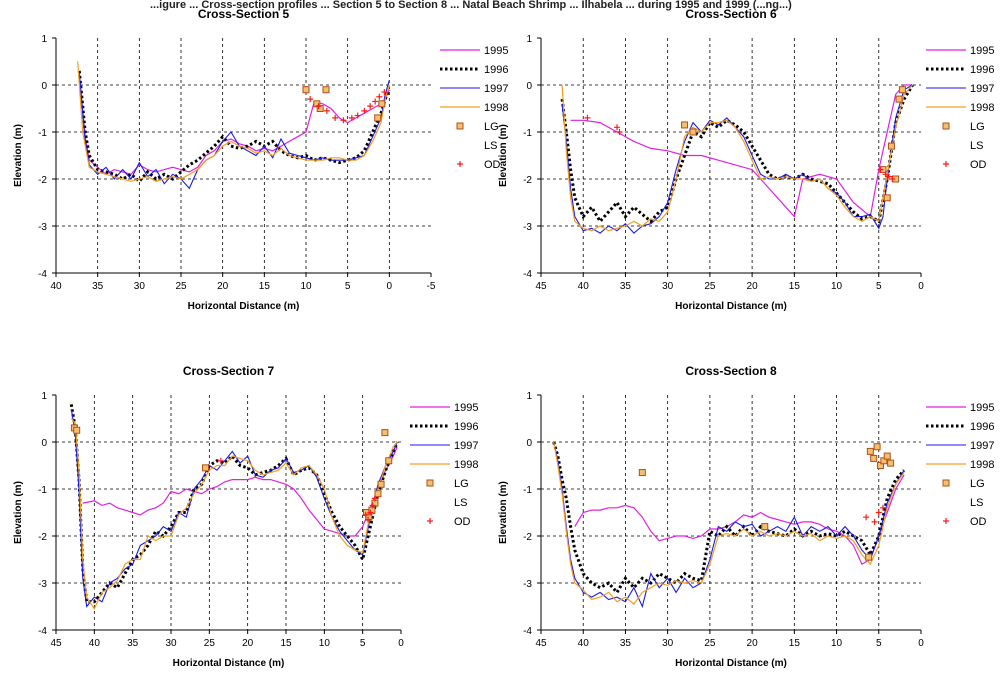 The width and height of the screenshot is (1006, 690). I want to click on legend-label: 1998, so click(982, 465).